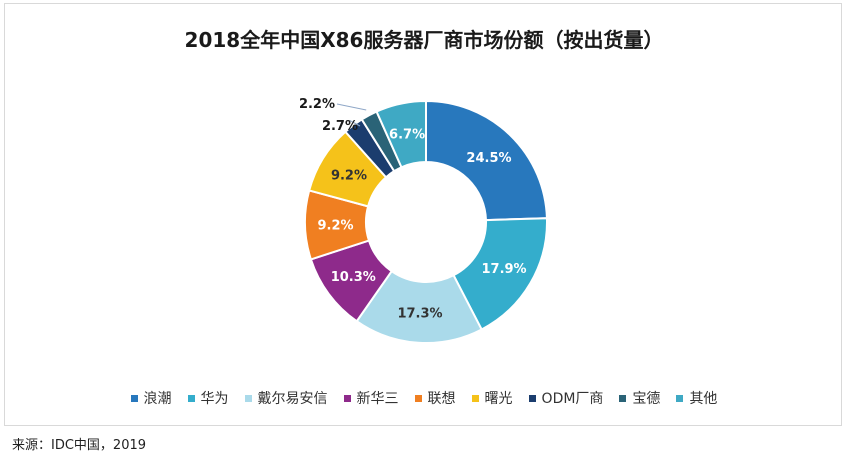 The height and width of the screenshot is (459, 848). I want to click on slice-label-华为: 17.9%, so click(503, 269).